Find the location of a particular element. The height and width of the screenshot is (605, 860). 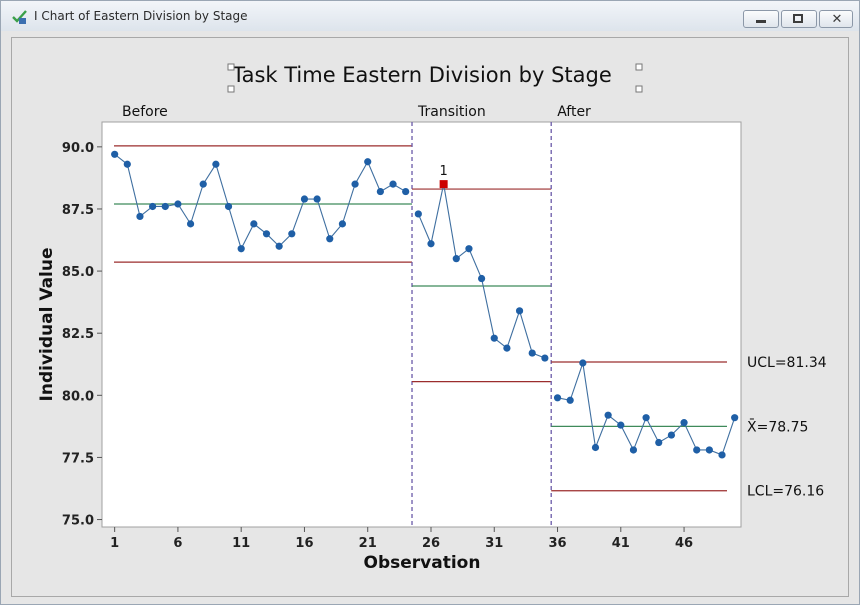

chart-title: Task Time Eastern Division by Stage is located at coordinates (421, 75).